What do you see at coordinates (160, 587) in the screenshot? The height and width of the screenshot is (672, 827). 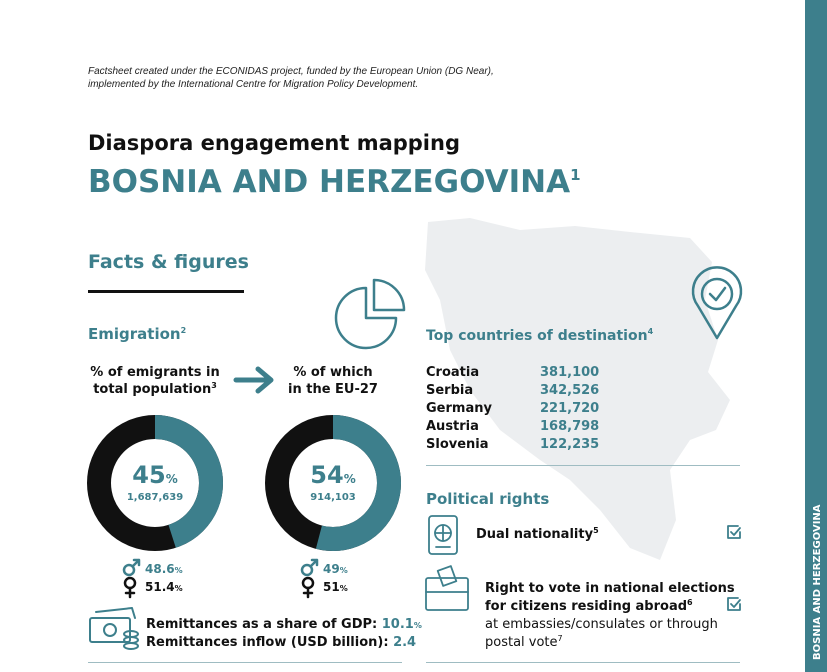 I see `value: 51.4` at bounding box center [160, 587].